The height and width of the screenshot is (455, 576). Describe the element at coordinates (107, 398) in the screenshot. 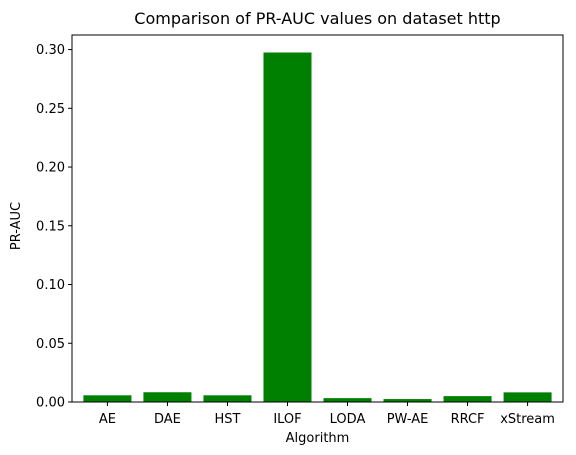

I see `bar-ae` at that location.